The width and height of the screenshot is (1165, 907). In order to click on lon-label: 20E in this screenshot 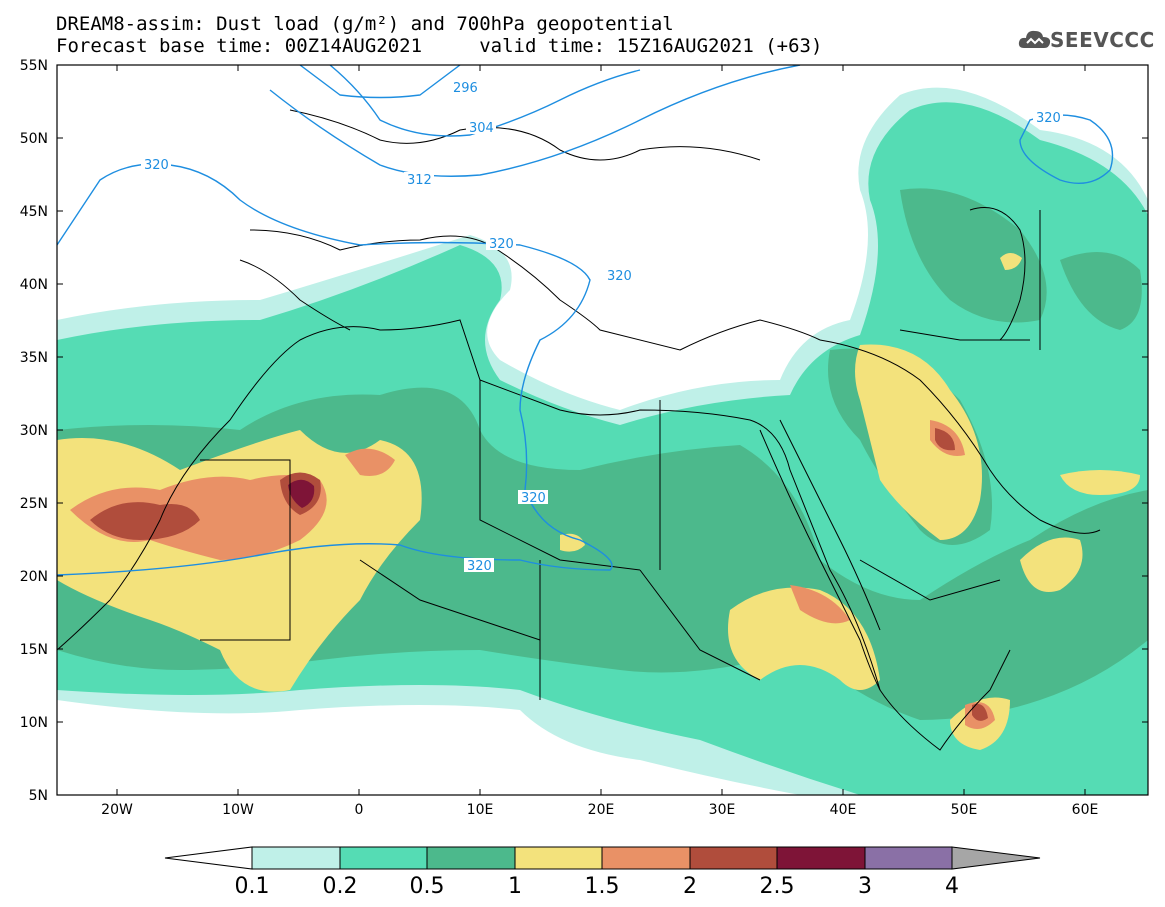, I will do `click(601, 810)`.